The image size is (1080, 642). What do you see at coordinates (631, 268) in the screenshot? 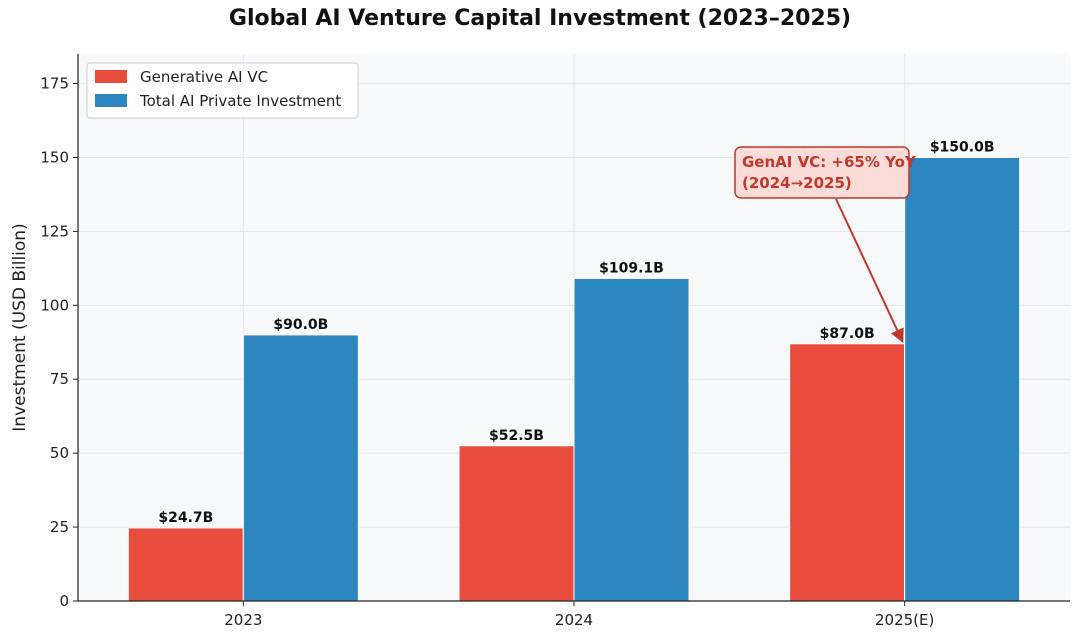
I see `data-label: $109.1B` at bounding box center [631, 268].